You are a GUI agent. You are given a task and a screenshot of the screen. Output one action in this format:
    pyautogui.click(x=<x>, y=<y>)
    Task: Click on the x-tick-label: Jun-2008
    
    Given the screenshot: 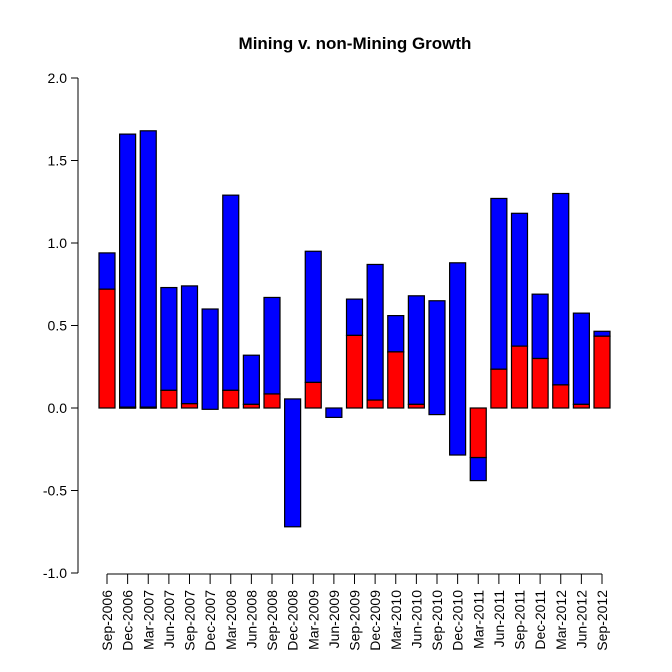 What is the action you would take?
    pyautogui.click(x=251, y=619)
    